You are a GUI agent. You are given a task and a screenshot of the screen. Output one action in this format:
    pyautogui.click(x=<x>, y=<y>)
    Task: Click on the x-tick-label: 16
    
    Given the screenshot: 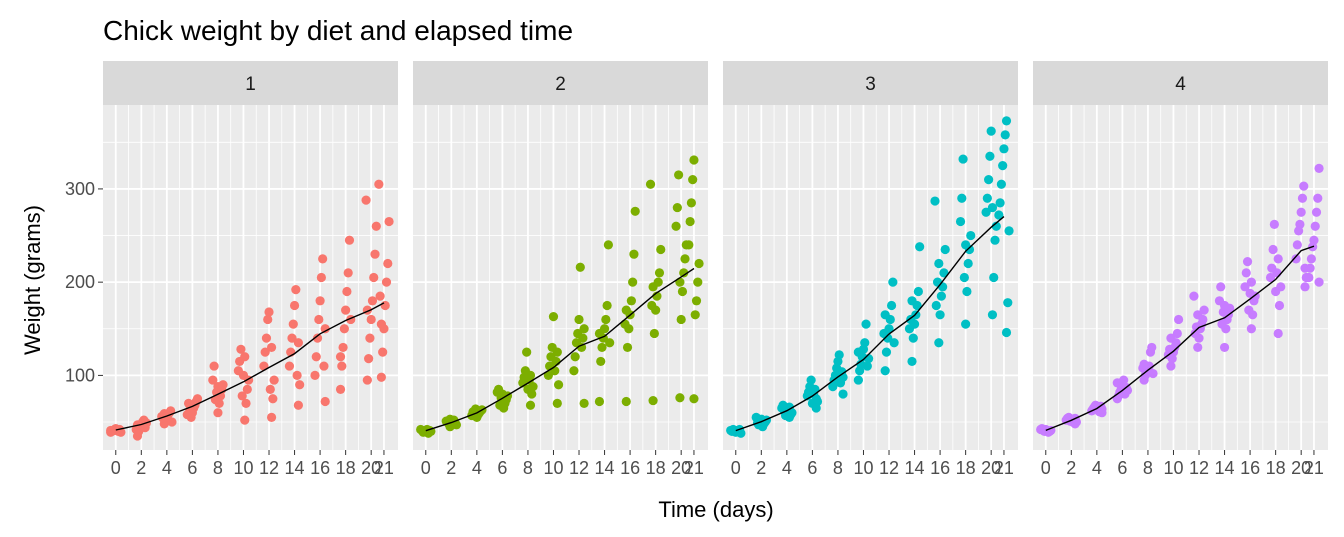 What is the action you would take?
    pyautogui.click(x=1250, y=468)
    